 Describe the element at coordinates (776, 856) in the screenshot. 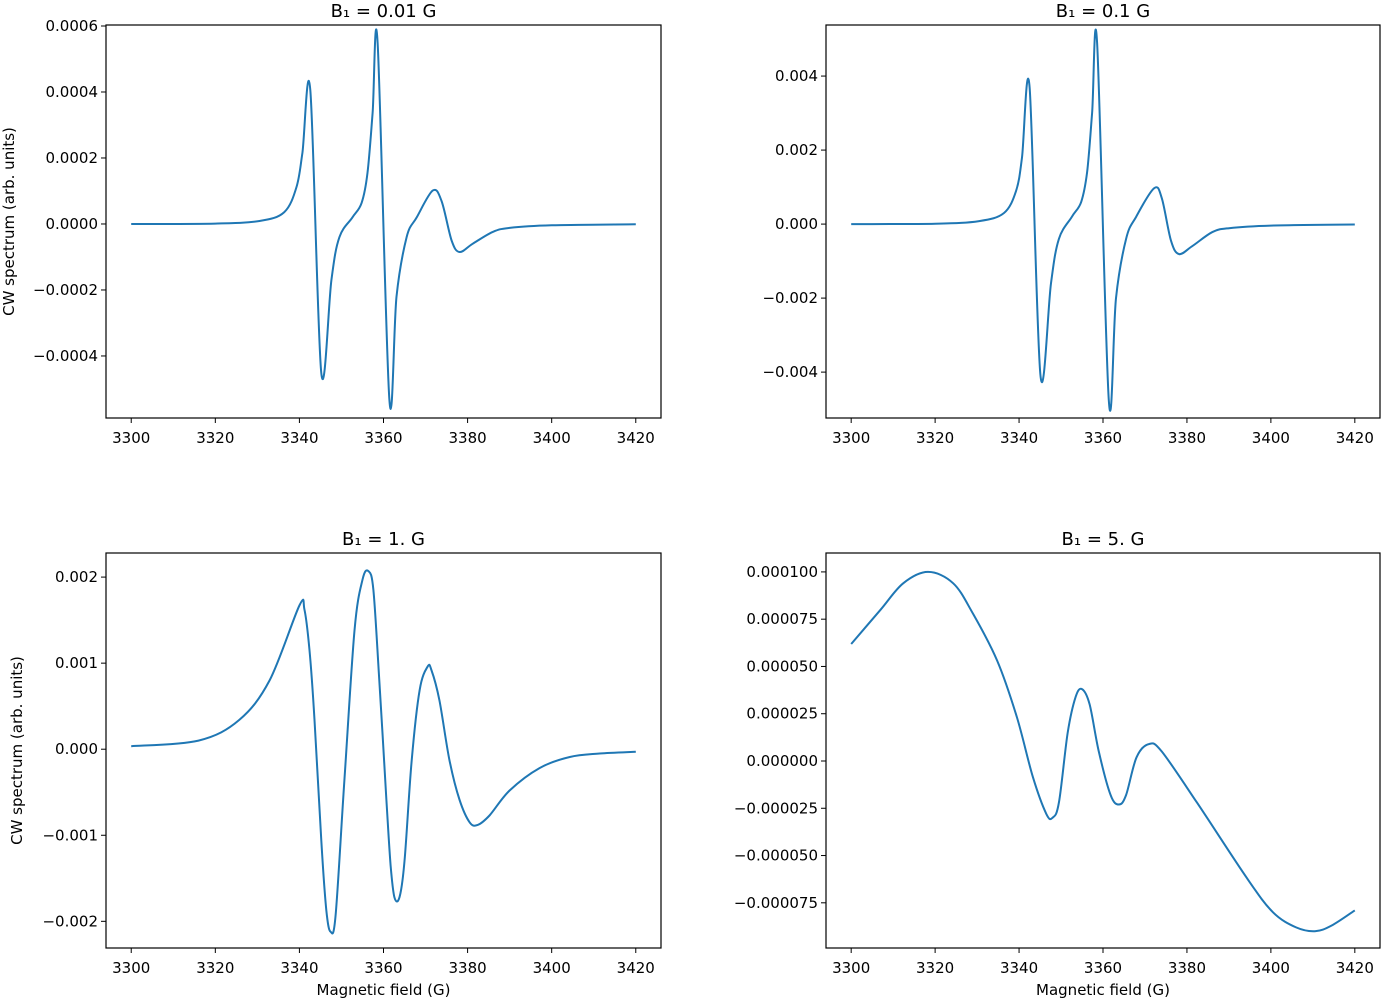

I see `y-tick-label: −0.000050` at that location.